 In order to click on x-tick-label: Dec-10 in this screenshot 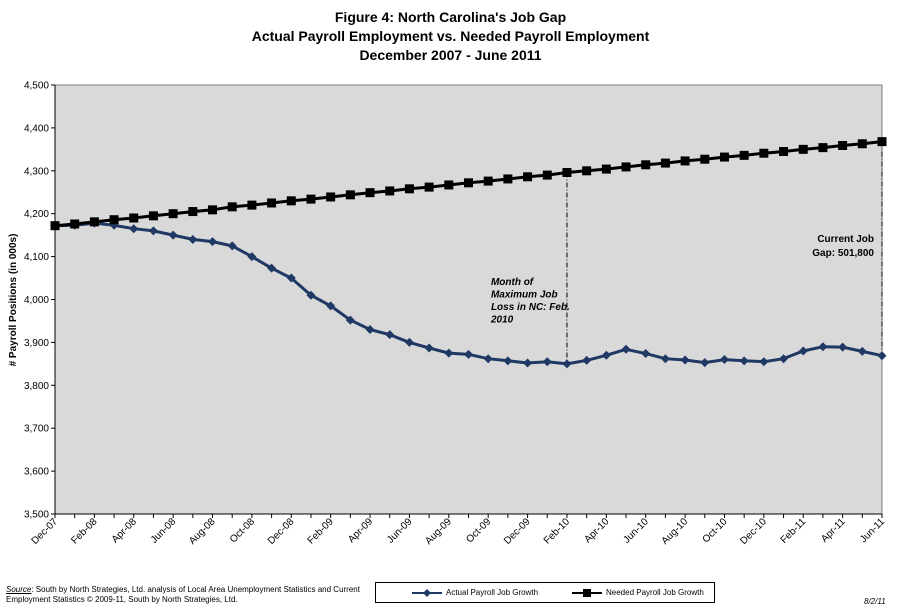, I will do `click(753, 531)`.